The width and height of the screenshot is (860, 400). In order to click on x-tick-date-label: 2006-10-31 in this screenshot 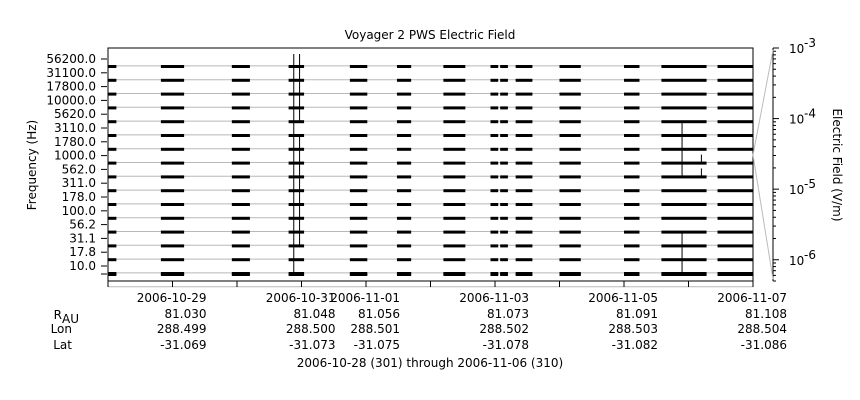, I will do `click(301, 298)`.